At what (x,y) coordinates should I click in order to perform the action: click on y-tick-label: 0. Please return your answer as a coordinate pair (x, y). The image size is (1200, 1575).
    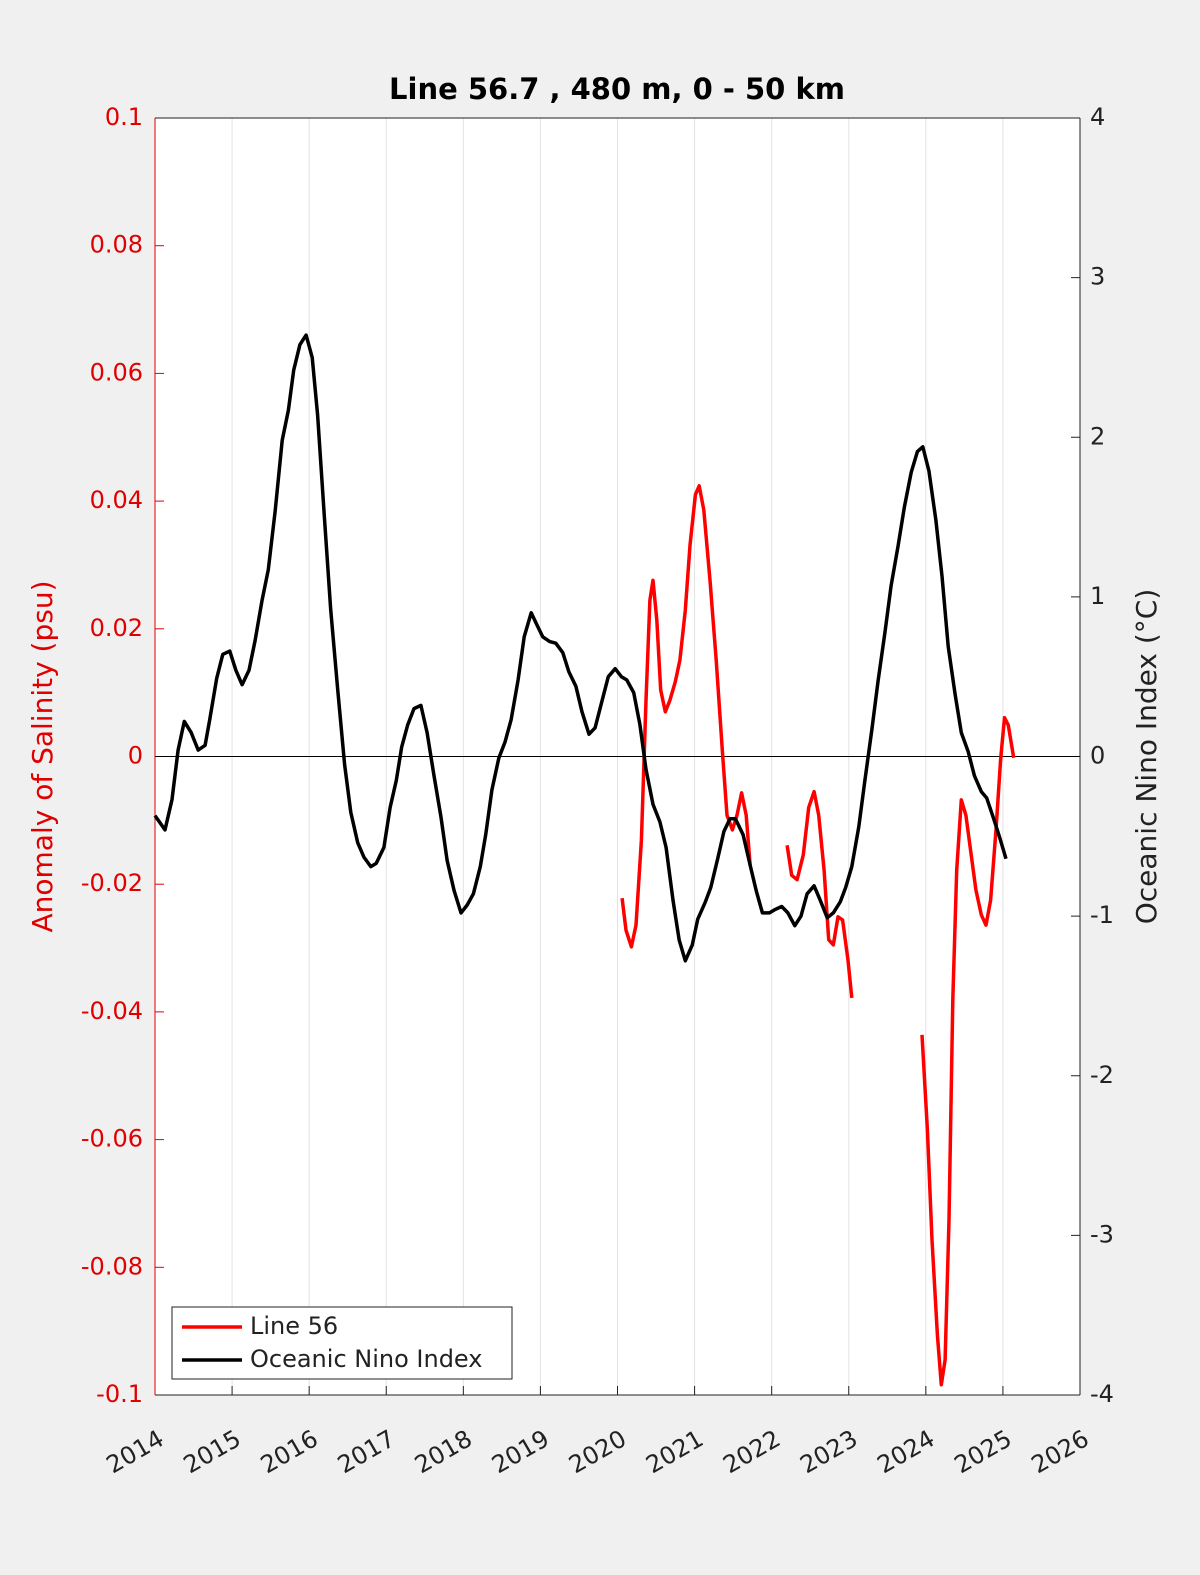
    Looking at the image, I should click on (135, 756).